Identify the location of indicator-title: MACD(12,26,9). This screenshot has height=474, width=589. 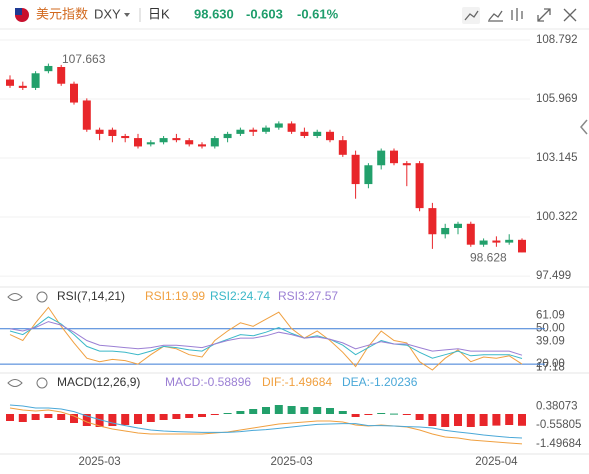
(98, 382).